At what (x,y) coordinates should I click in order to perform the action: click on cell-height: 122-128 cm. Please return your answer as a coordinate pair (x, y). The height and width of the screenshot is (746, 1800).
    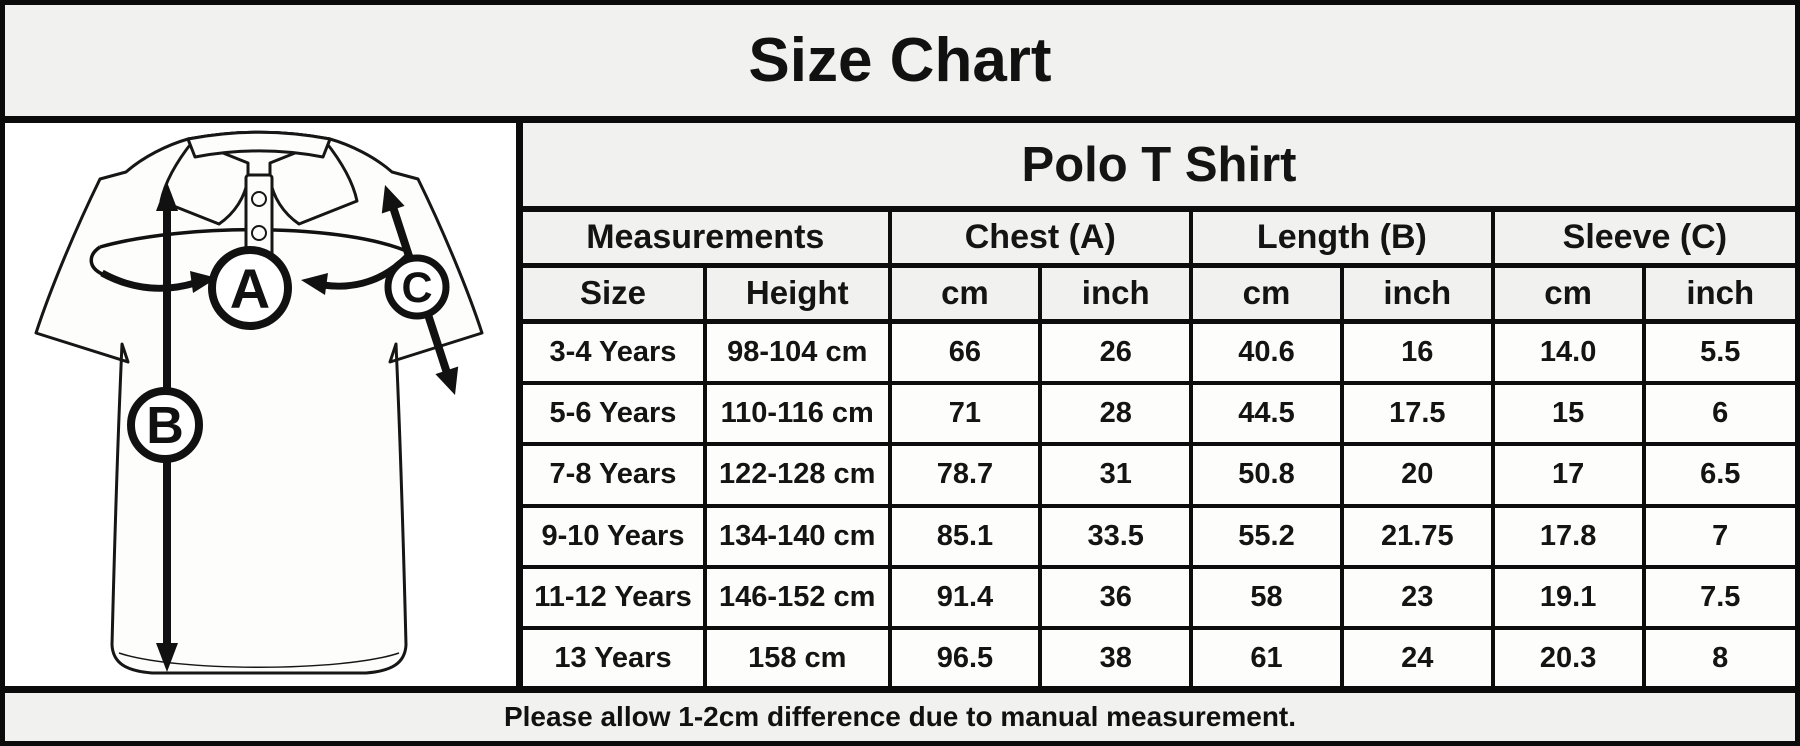
    Looking at the image, I should click on (797, 475).